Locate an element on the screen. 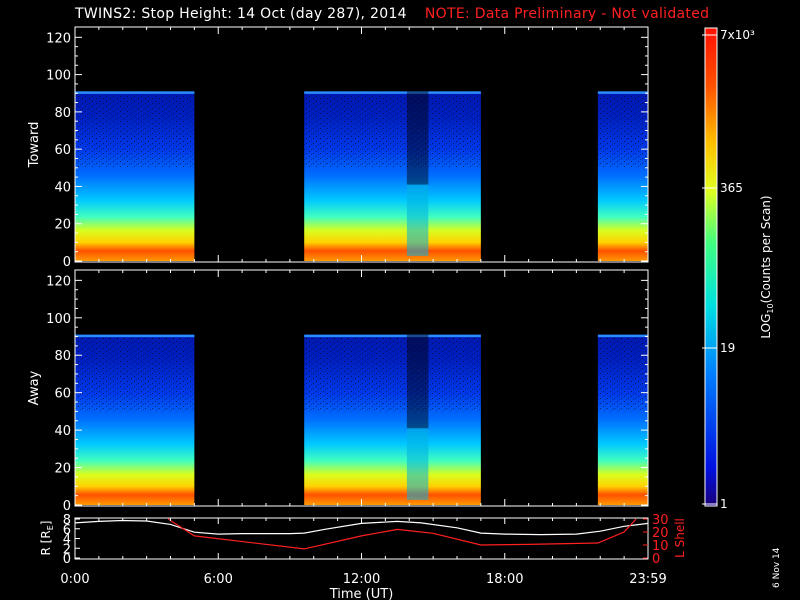 This screenshot has height=600, width=800. x-axis-label: Time (UT) is located at coordinates (361, 593).